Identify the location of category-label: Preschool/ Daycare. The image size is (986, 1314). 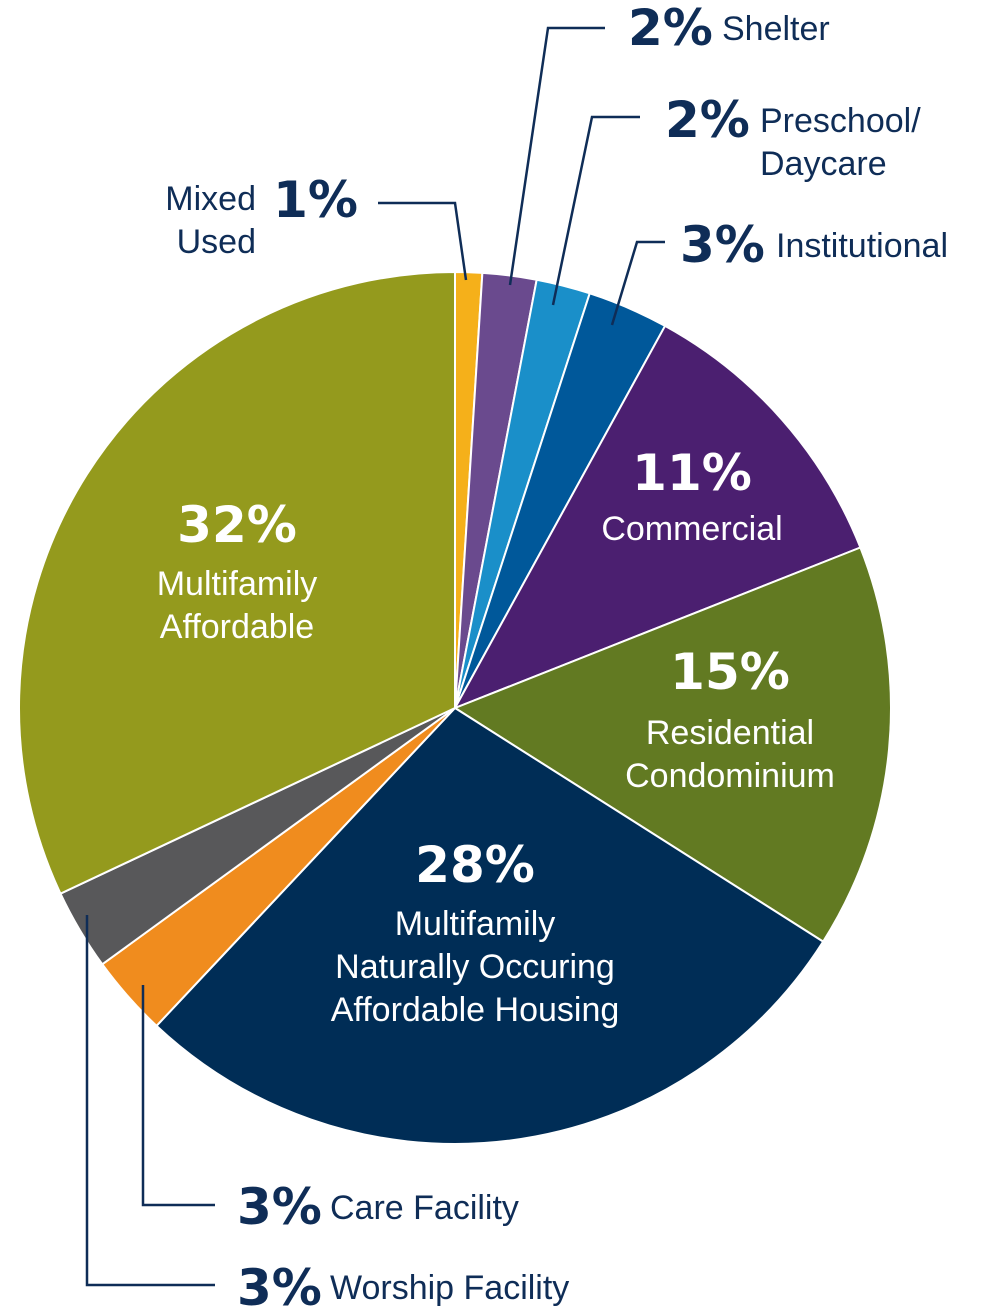
(840, 142).